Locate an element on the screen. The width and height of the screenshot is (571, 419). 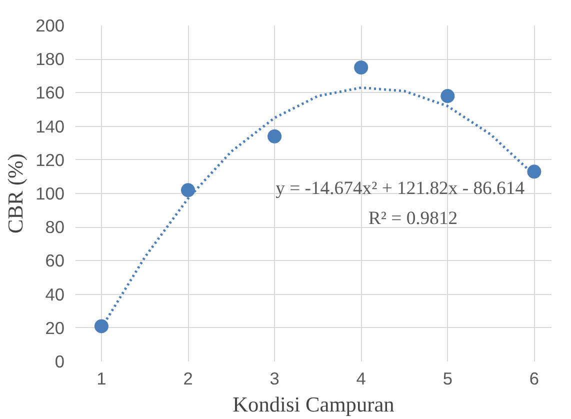
y-tick-label: 100 is located at coordinates (50, 194).